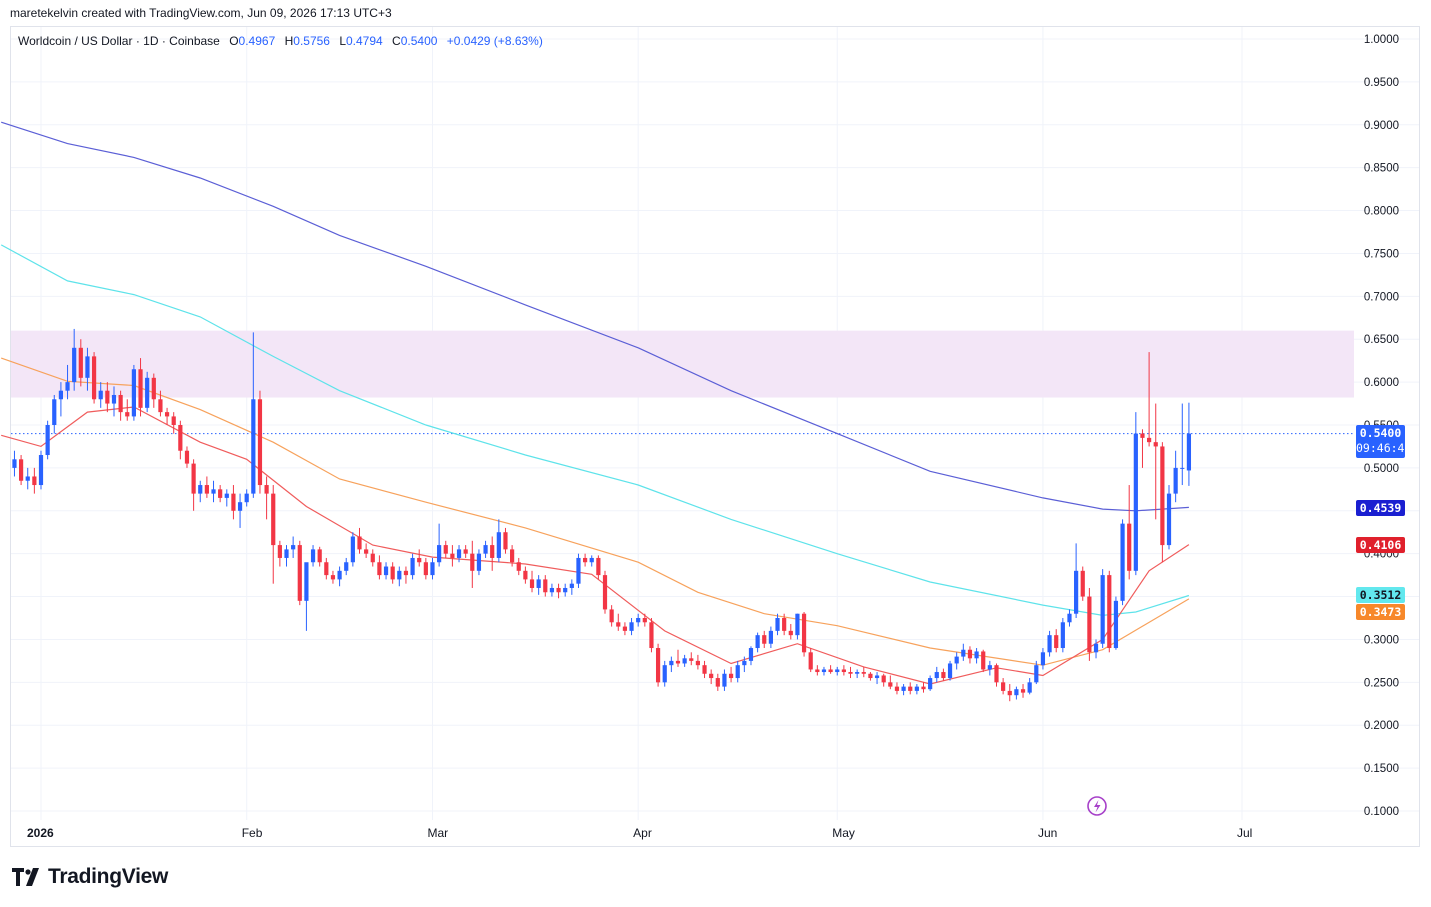 Image resolution: width=1431 pixels, height=907 pixels. Describe the element at coordinates (1381, 340) in the screenshot. I see `y-tick-label: 0.6500` at that location.